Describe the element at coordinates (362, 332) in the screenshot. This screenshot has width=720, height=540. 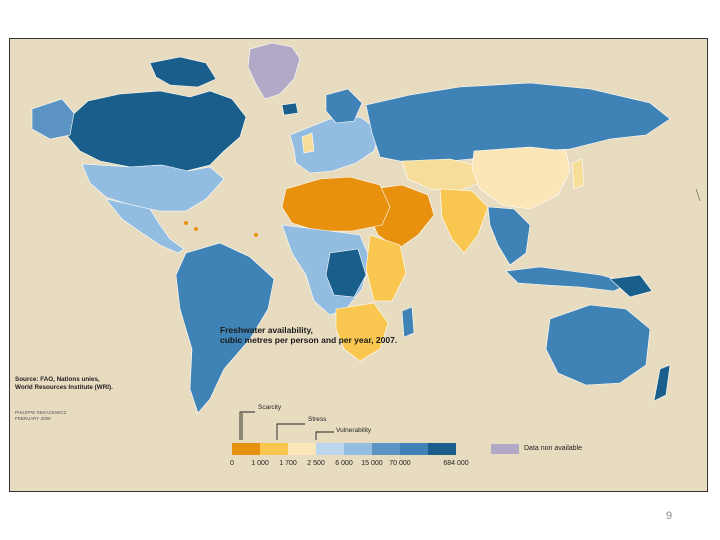
I see `southern-africa` at that location.